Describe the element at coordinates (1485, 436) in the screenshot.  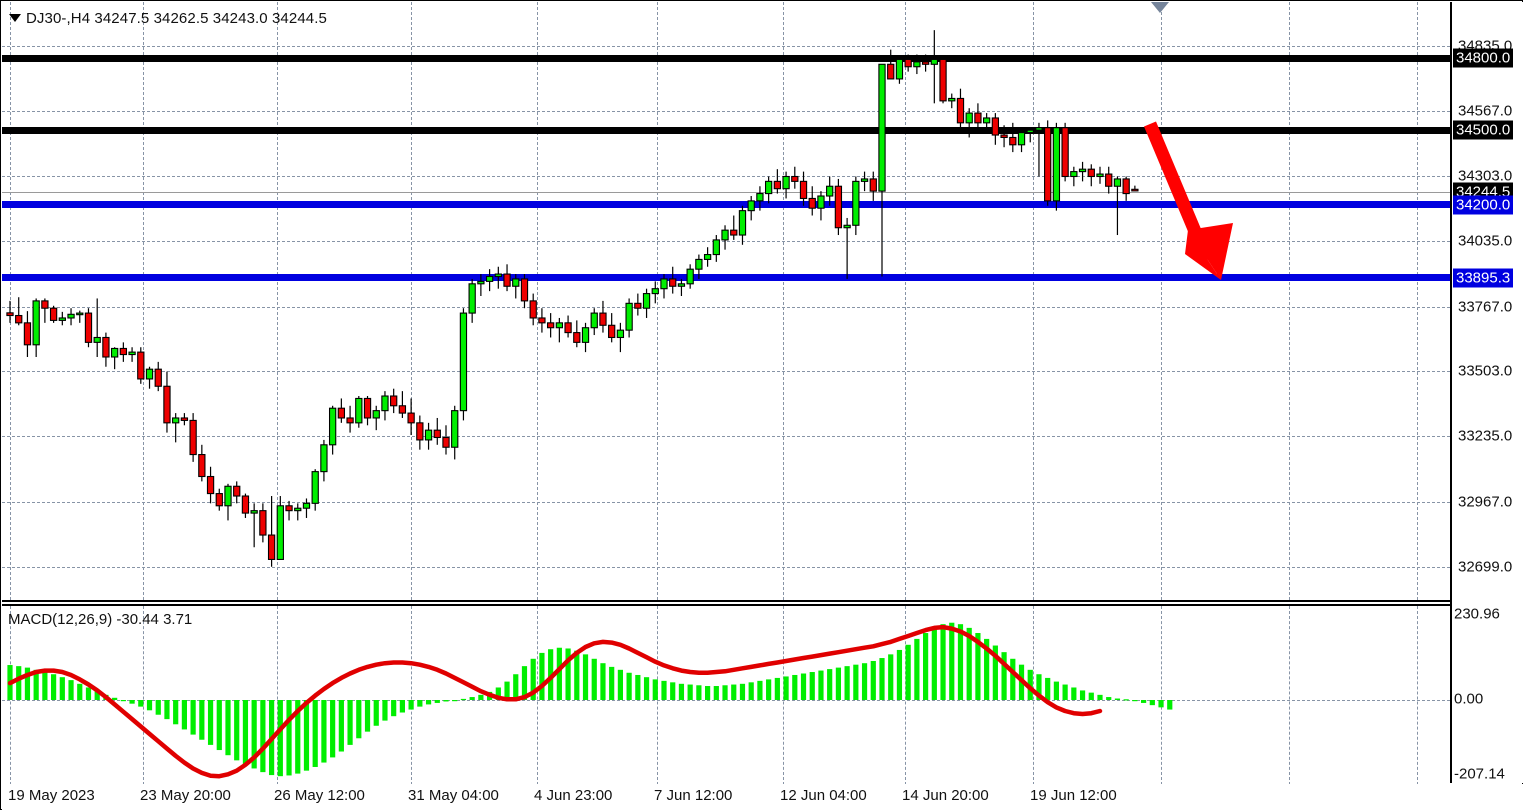
I see `price-axis-tick: 33235.0` at that location.